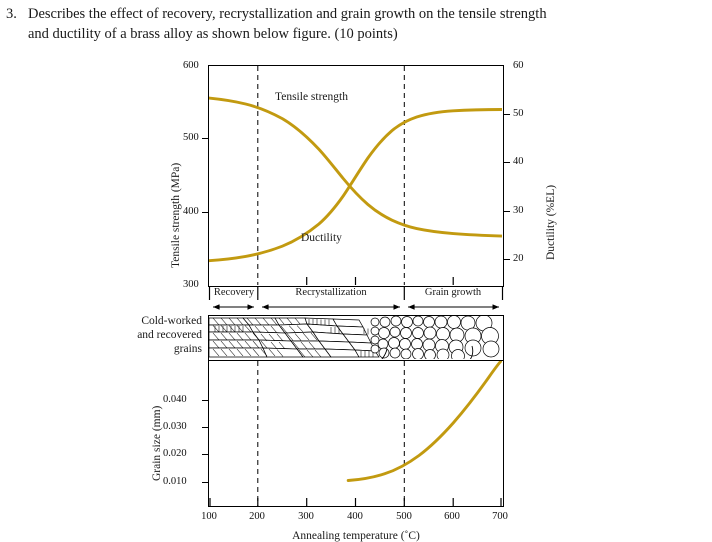 The height and width of the screenshot is (542, 712). Describe the element at coordinates (427, 352) in the screenshot. I see `new-grains-callout-lines` at that location.